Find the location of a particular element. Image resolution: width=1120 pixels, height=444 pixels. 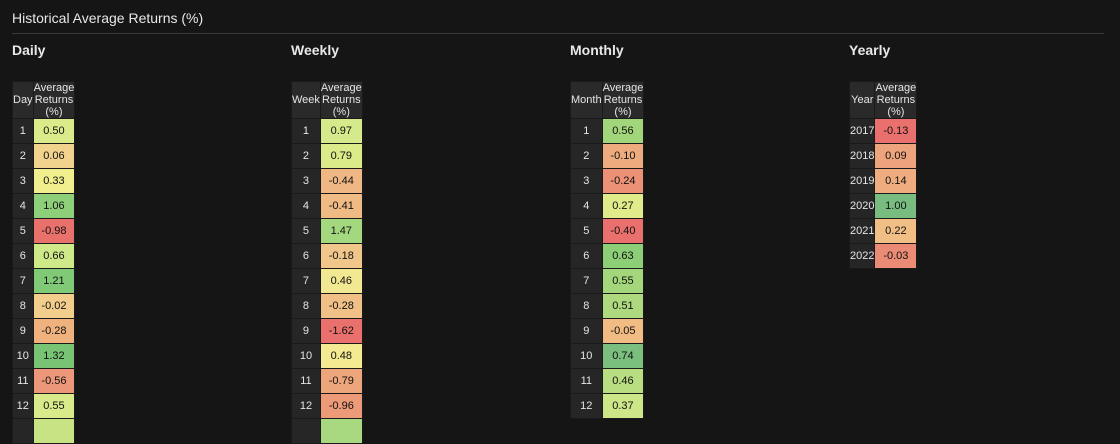

table-row: 7 0.46 is located at coordinates (327, 281).